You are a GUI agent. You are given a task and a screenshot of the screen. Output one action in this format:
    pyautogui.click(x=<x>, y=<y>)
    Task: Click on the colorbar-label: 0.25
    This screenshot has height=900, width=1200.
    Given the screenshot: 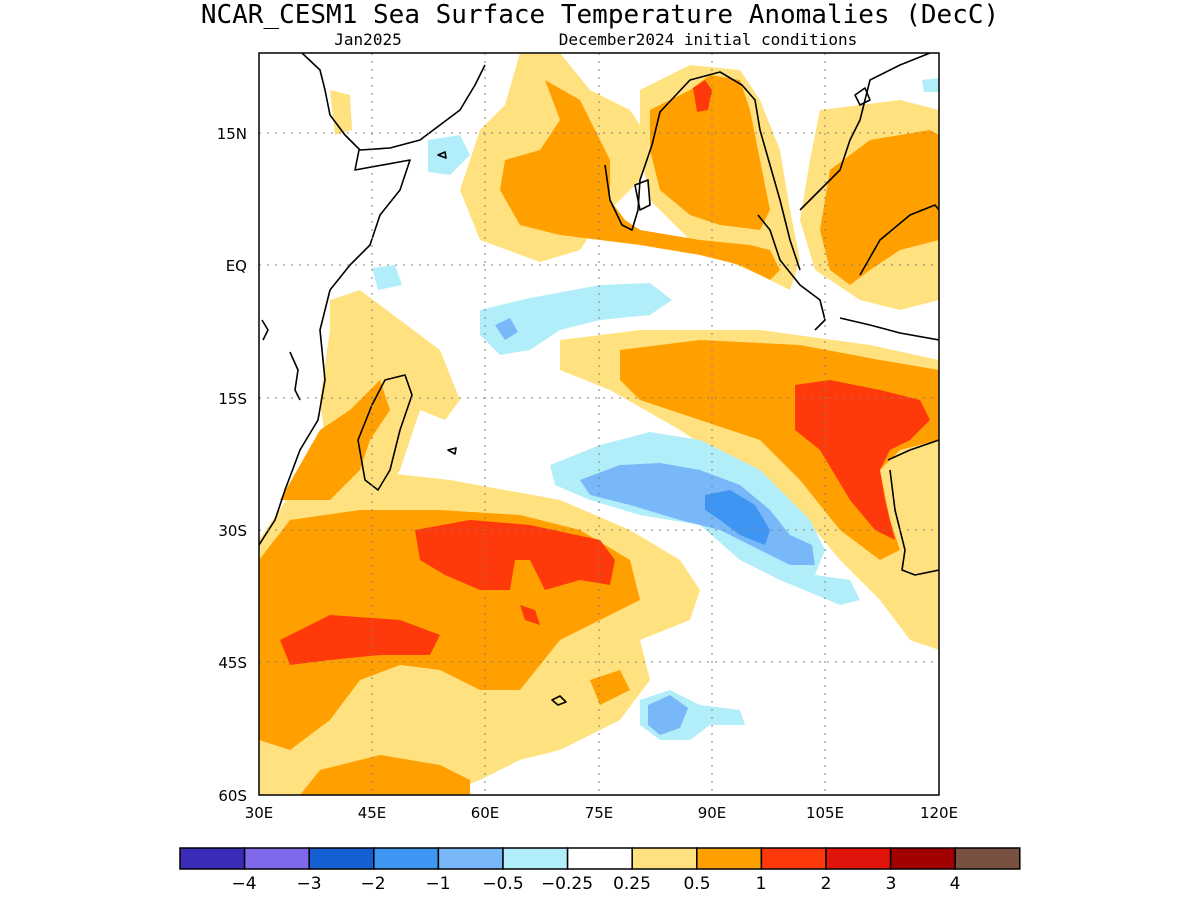 What is the action you would take?
    pyautogui.click(x=632, y=884)
    